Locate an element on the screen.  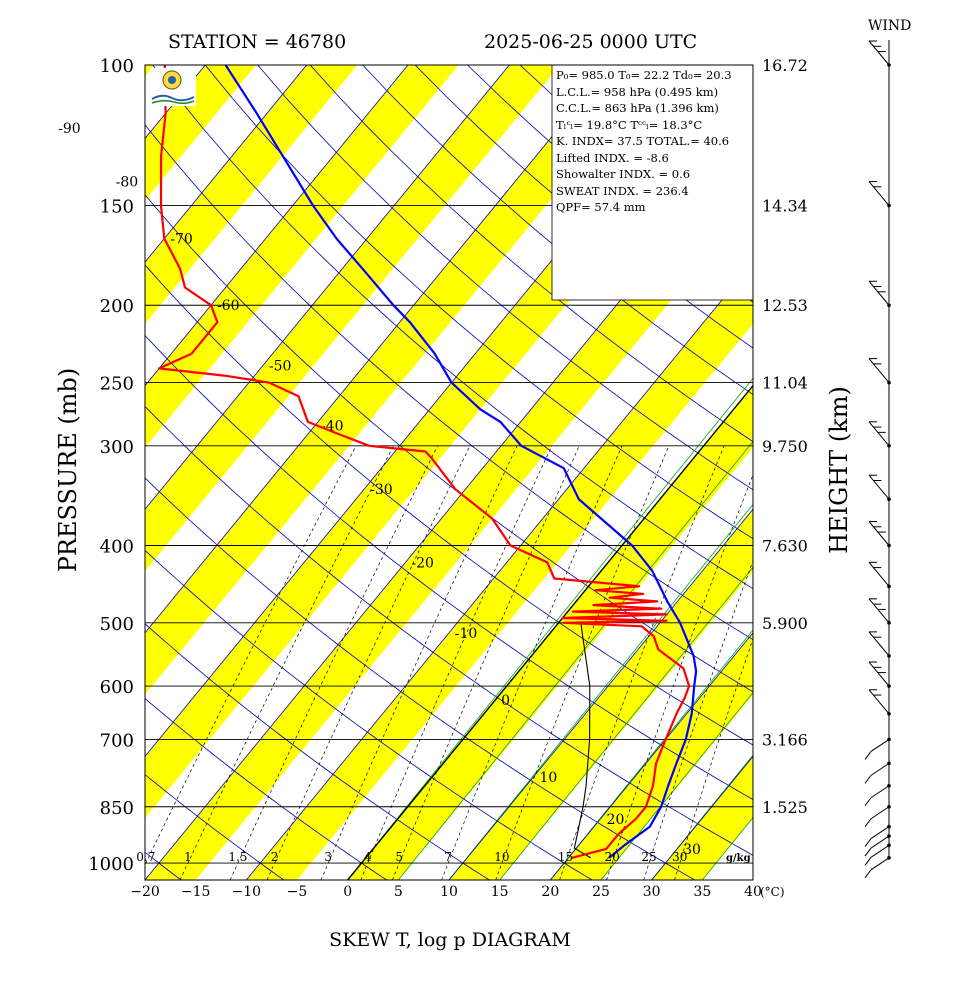
temperature-unit: (°C) is located at coordinates (772, 892).